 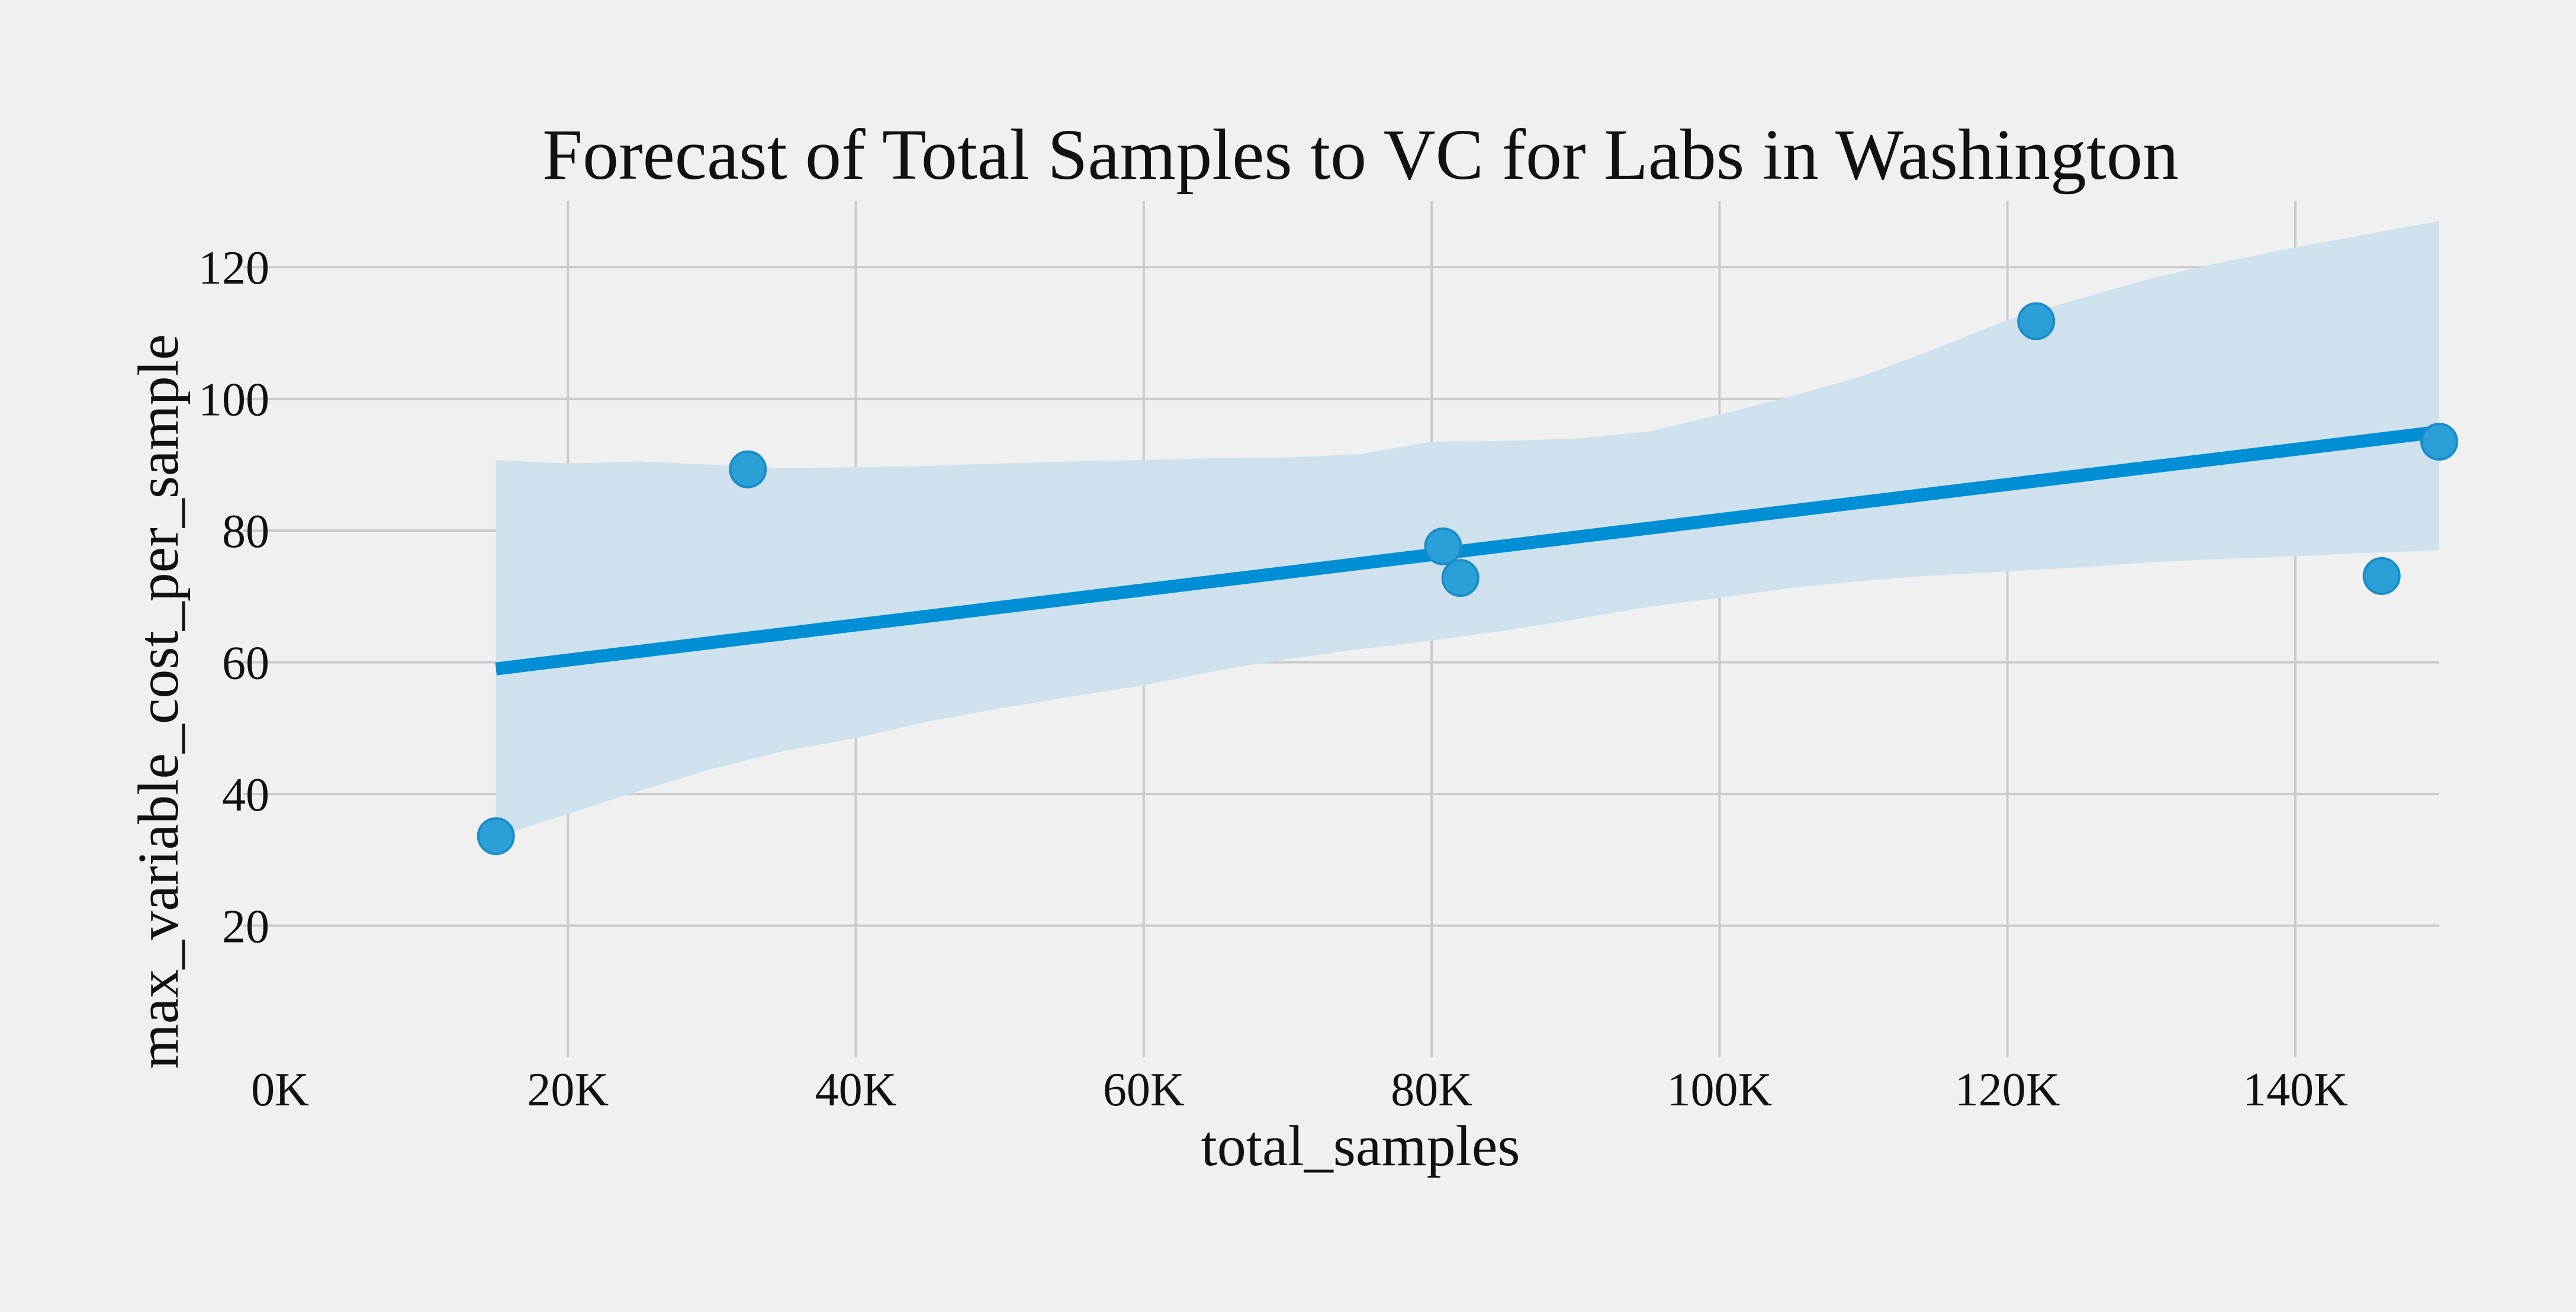 What do you see at coordinates (1432, 1090) in the screenshot?
I see `x-tick-label: 80K` at bounding box center [1432, 1090].